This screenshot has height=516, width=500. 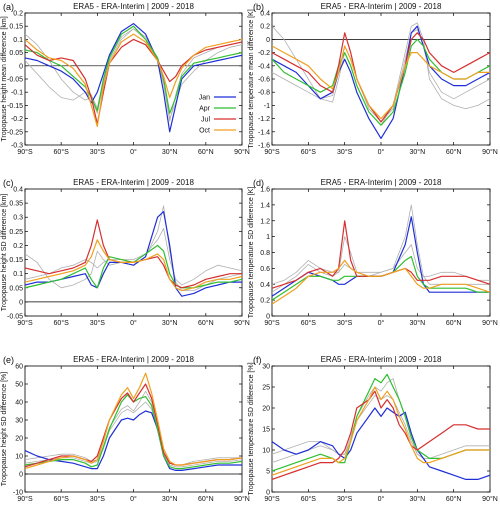 What do you see at coordinates (4, 429) in the screenshot?
I see `y-axis-label: Tropopause height SD difference [%]` at bounding box center [4, 429].